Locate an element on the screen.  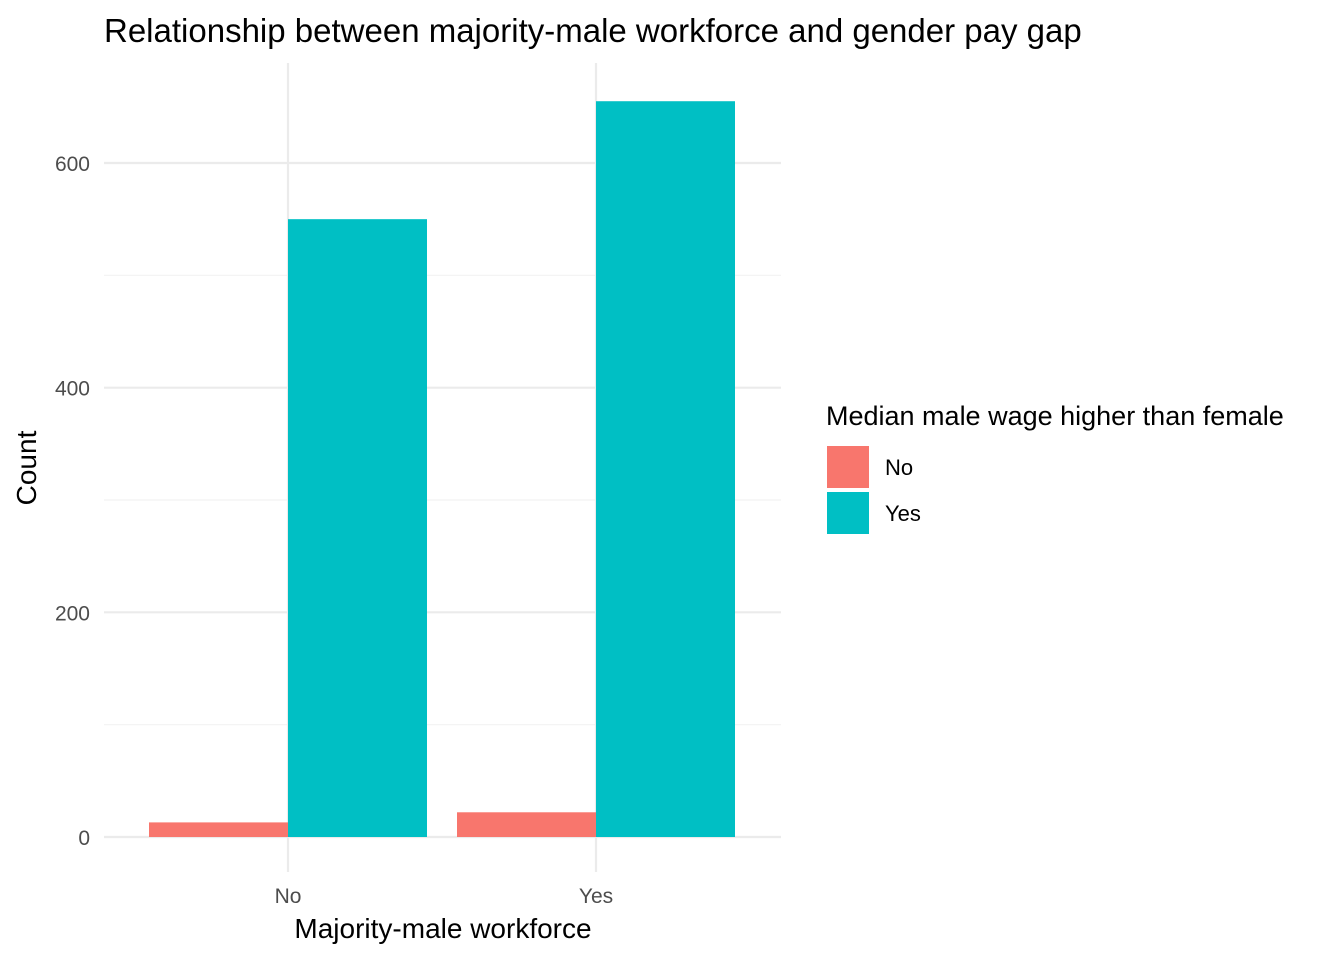
x-axis-title: Majority-male workforce is located at coordinates (442, 928).